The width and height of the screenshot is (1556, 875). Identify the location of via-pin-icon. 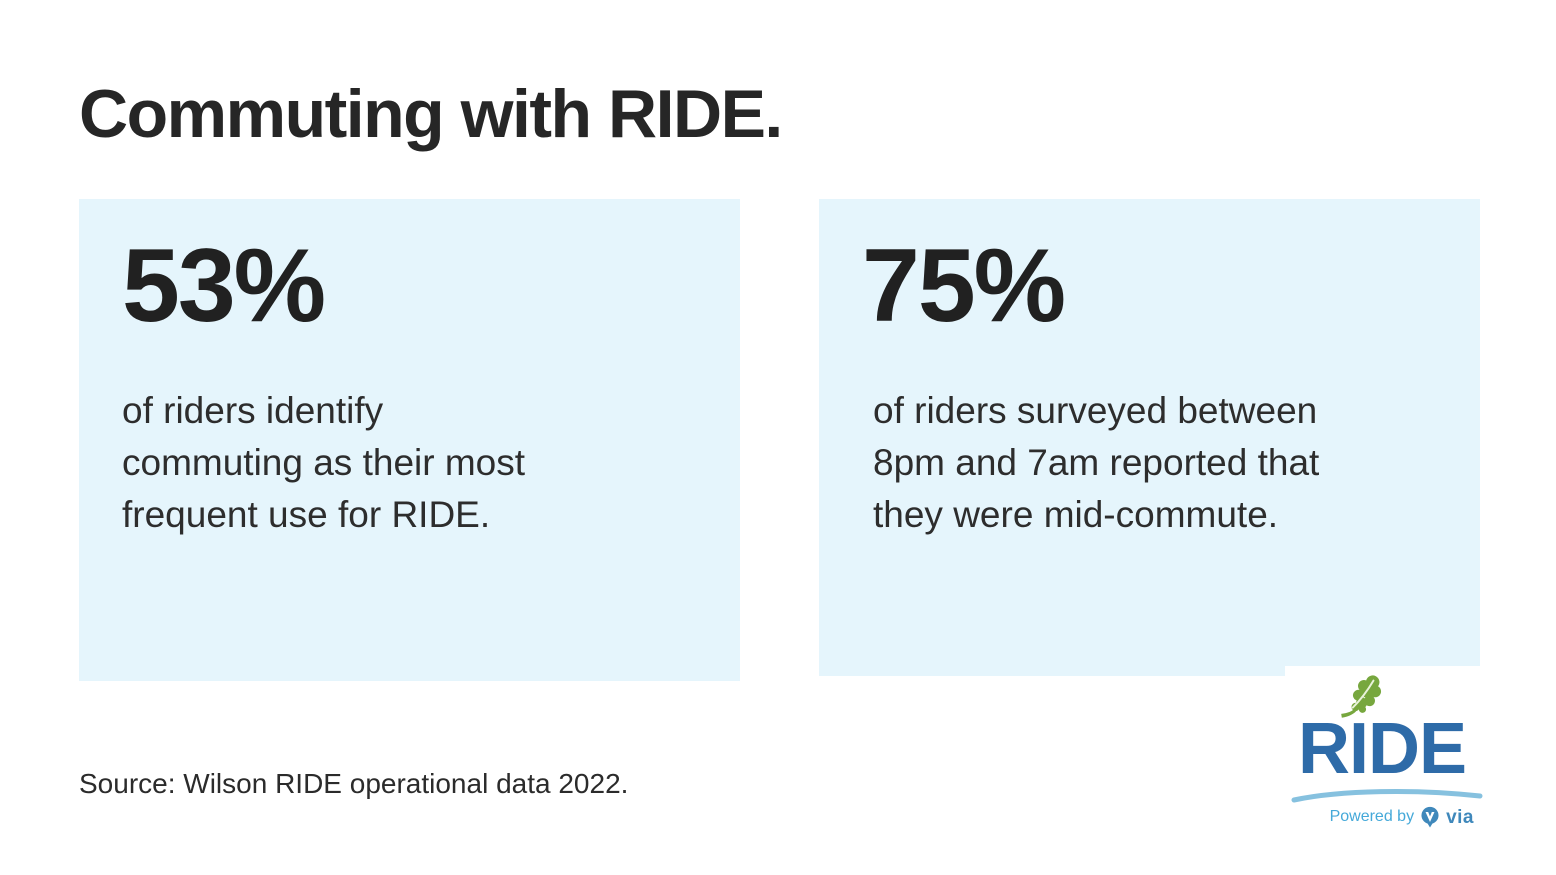
(1430, 817).